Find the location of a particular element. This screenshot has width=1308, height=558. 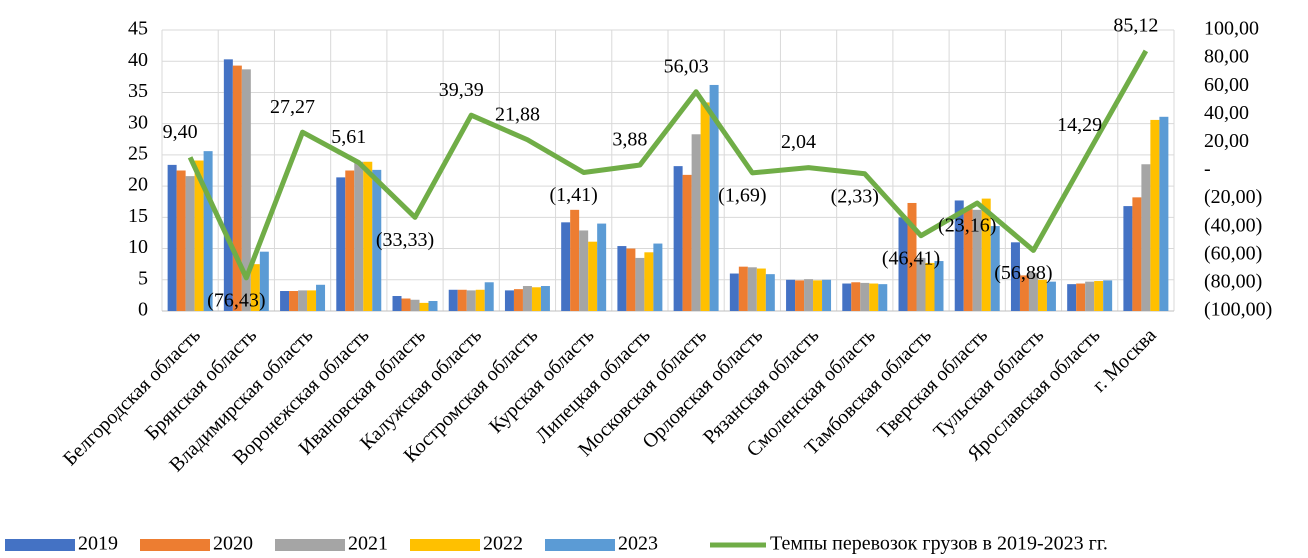

y2-tick-label: (60,00) is located at coordinates (1233, 253).